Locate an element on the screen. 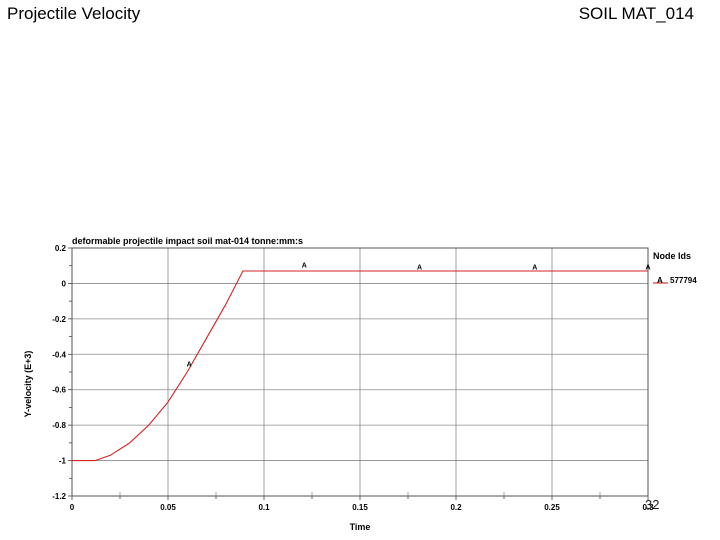 Image resolution: width=720 pixels, height=540 pixels. y-tick-label: -0.2 is located at coordinates (59, 319).